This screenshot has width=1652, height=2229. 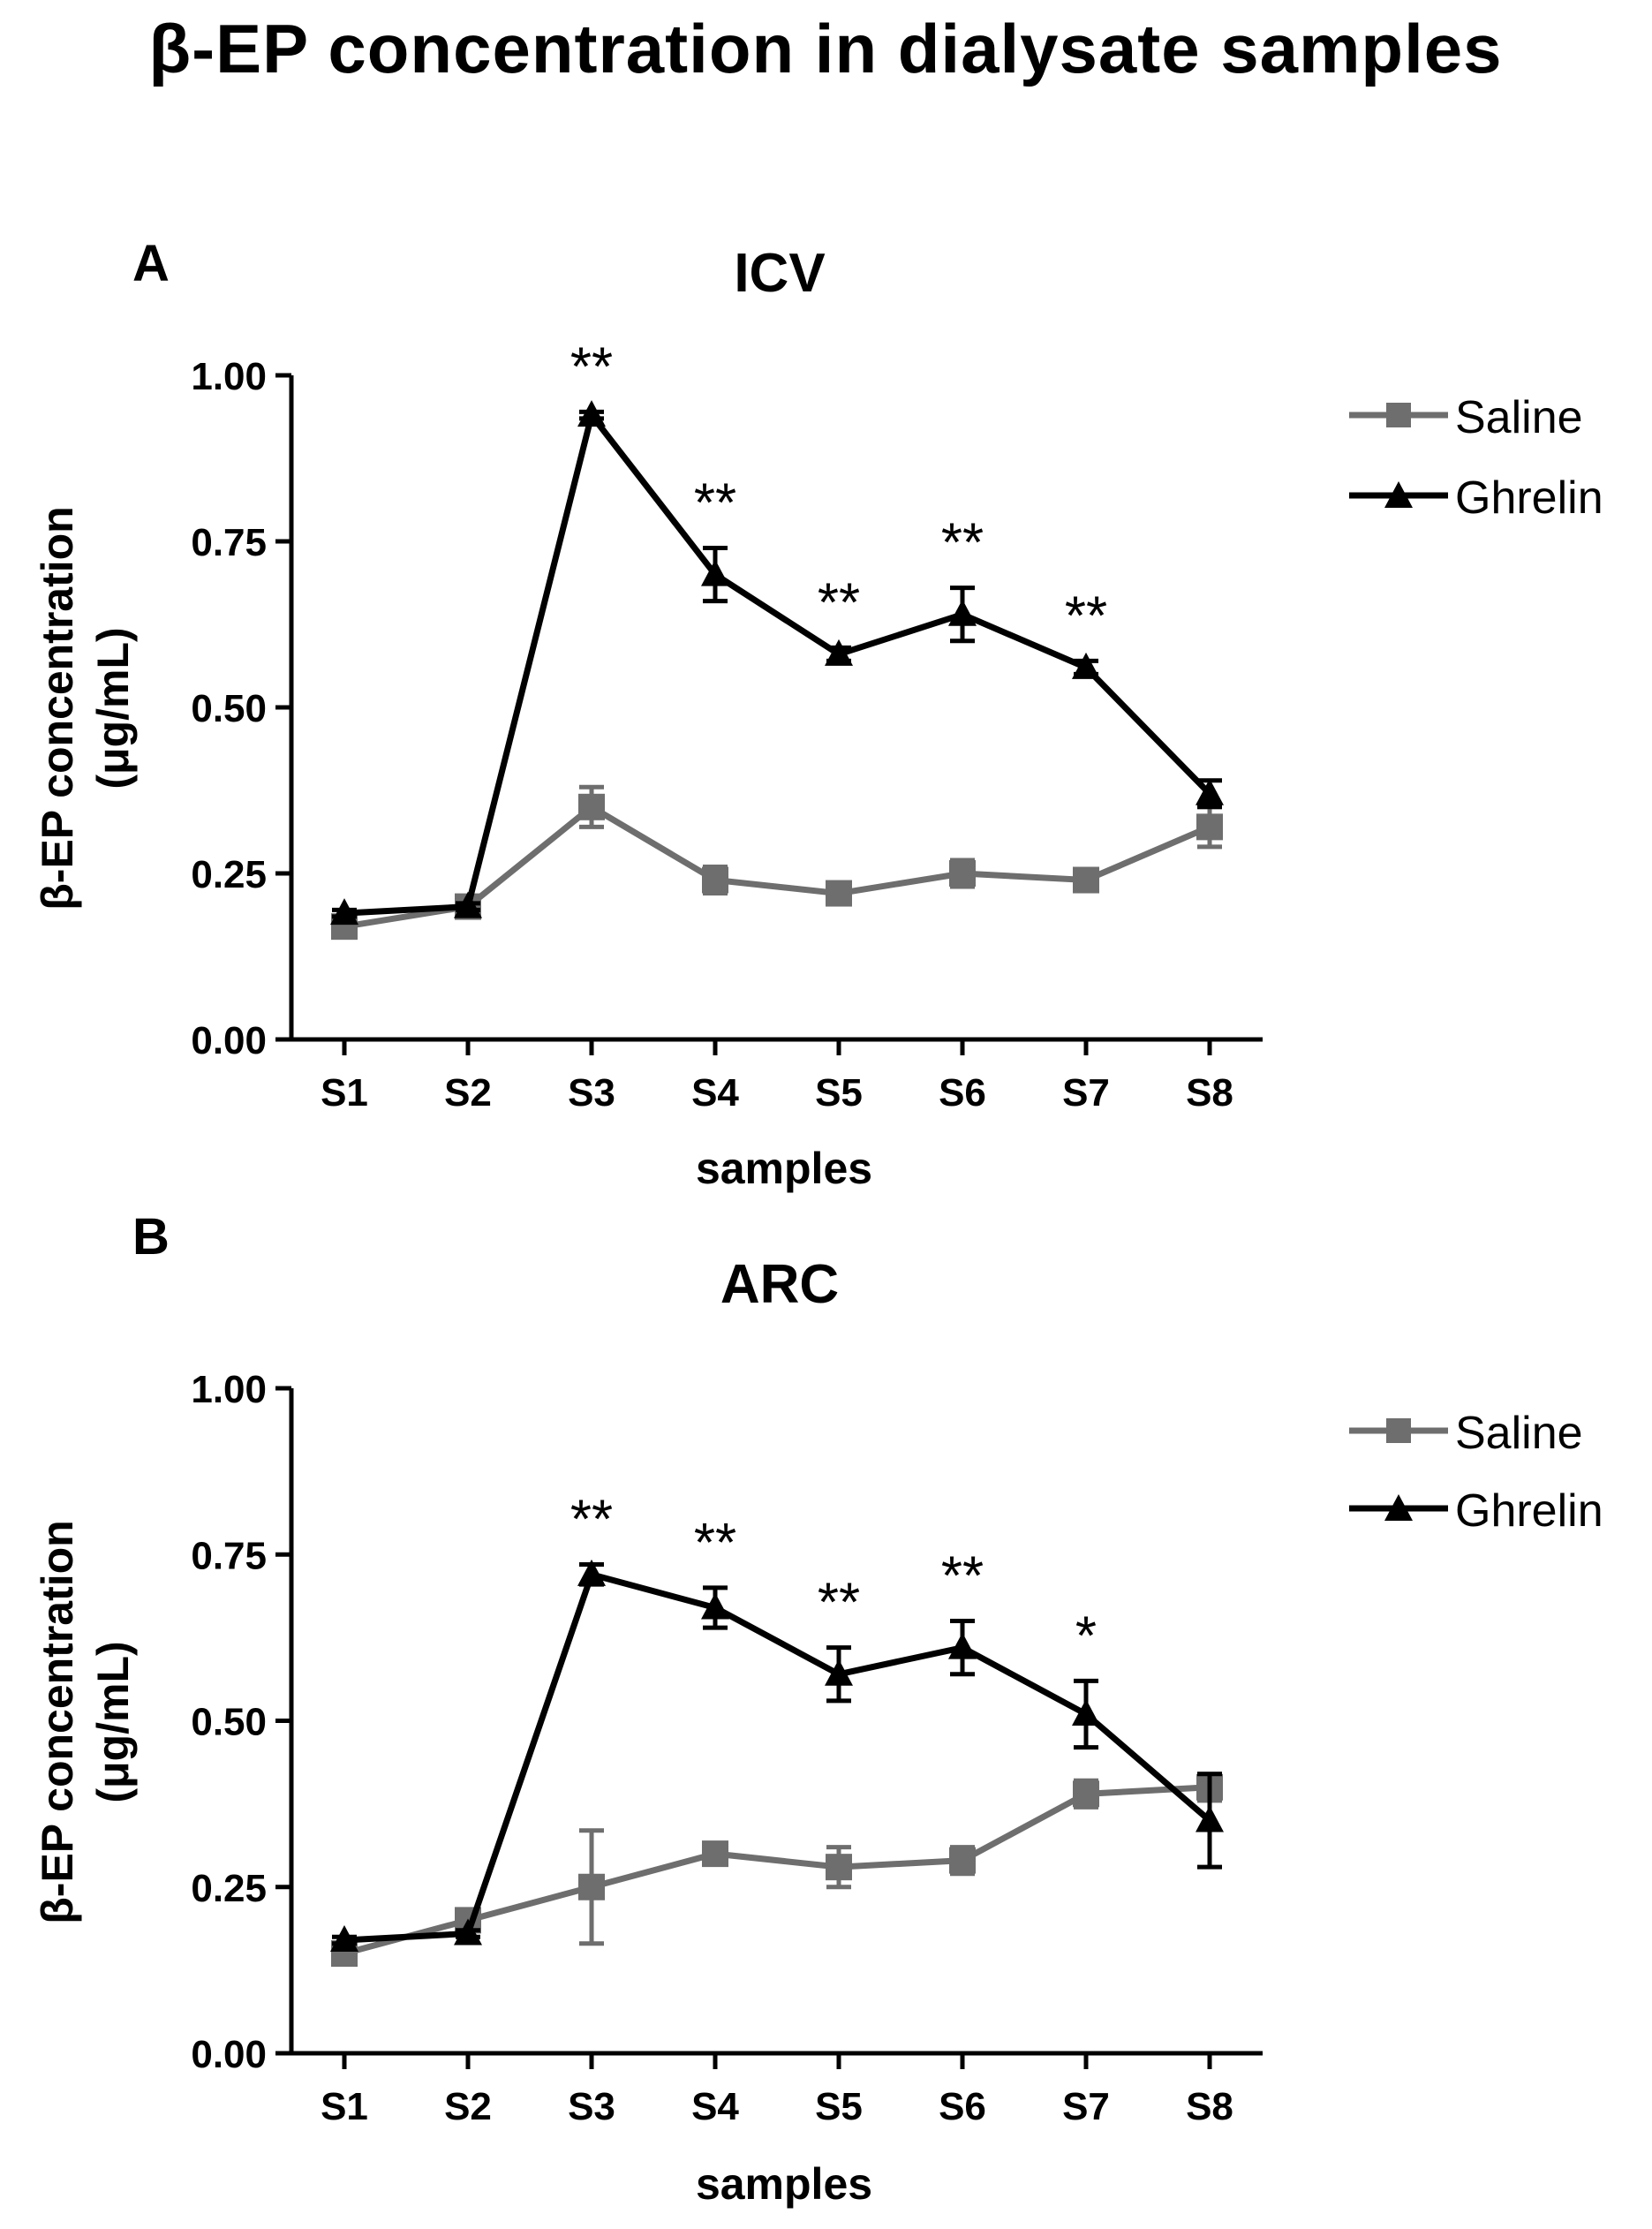 What do you see at coordinates (826, 49) in the screenshot?
I see `figure-title: β-EP concentration in dialysate samples` at bounding box center [826, 49].